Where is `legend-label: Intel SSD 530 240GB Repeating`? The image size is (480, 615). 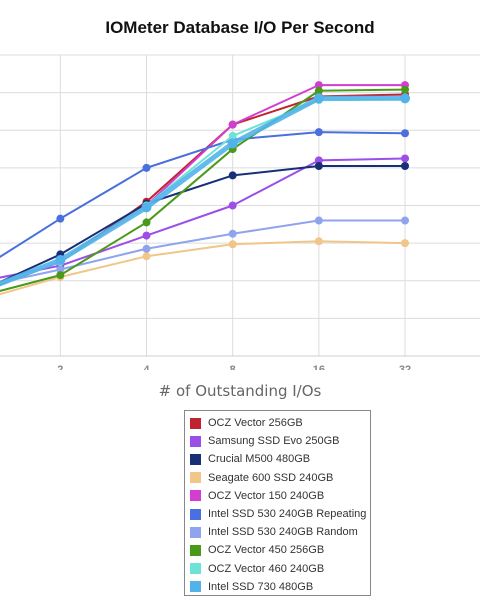 legend-label: Intel SSD 530 240GB Repeating is located at coordinates (287, 514).